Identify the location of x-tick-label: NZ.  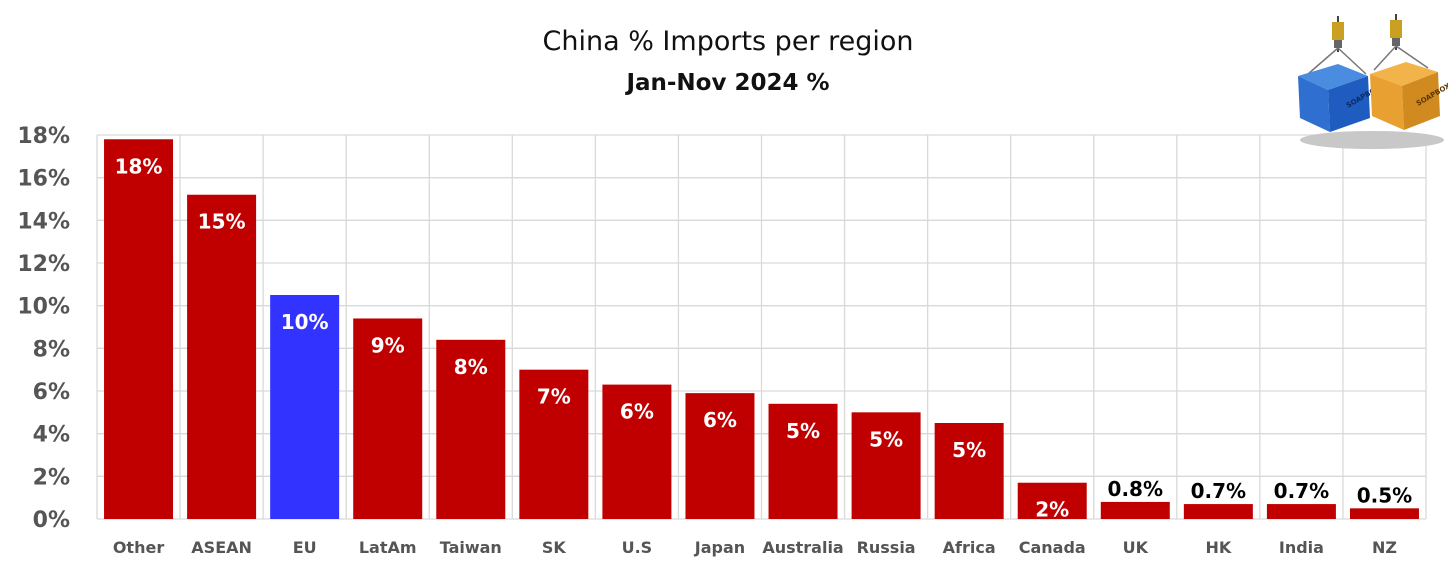
(1384, 547).